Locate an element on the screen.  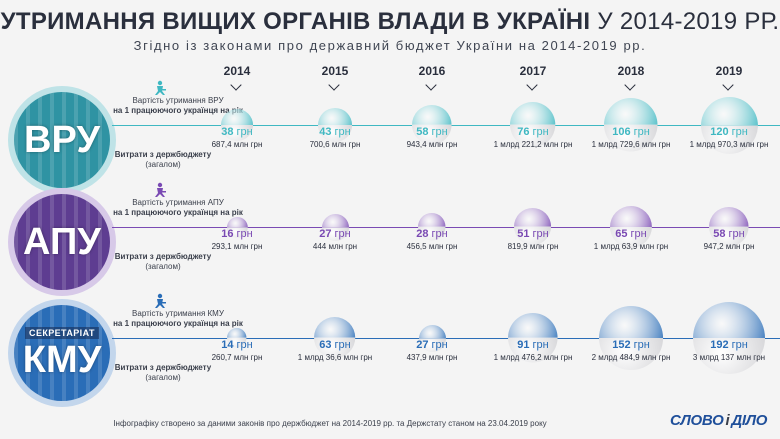
bubble-КМУ-2016 is located at coordinates (432, 338).